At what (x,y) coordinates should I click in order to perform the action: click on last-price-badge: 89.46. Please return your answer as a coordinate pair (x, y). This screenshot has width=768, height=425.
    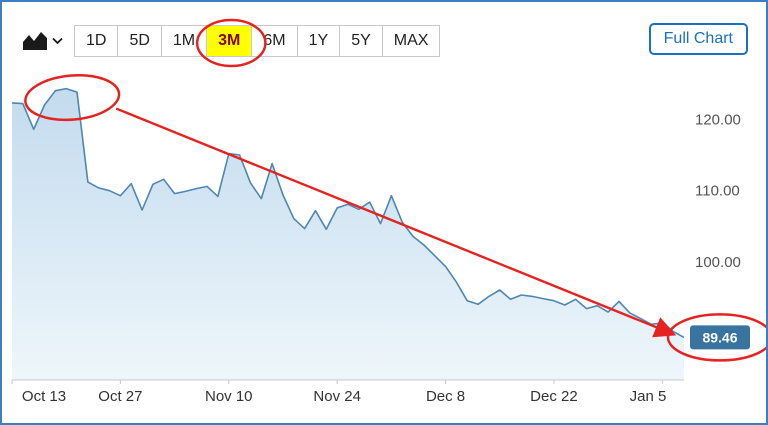
    Looking at the image, I should click on (720, 337).